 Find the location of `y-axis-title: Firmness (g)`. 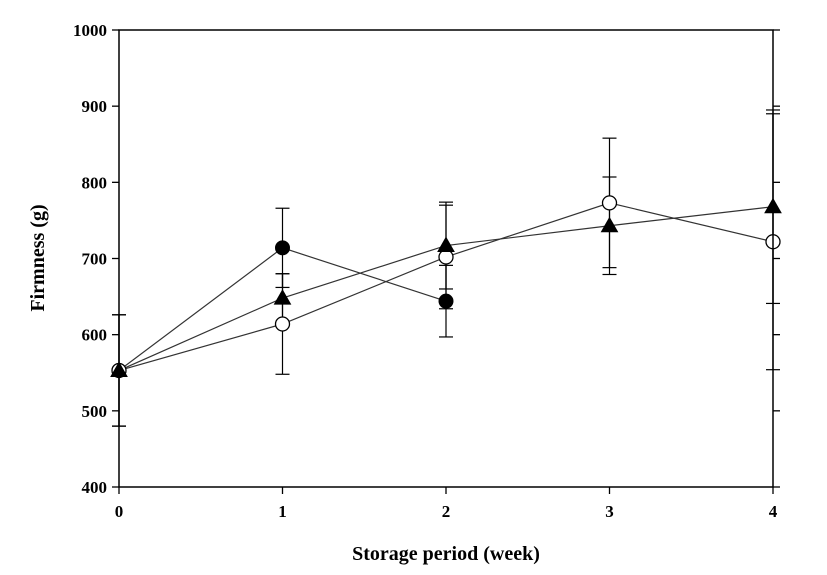

y-axis-title: Firmness (g) is located at coordinates (38, 257).